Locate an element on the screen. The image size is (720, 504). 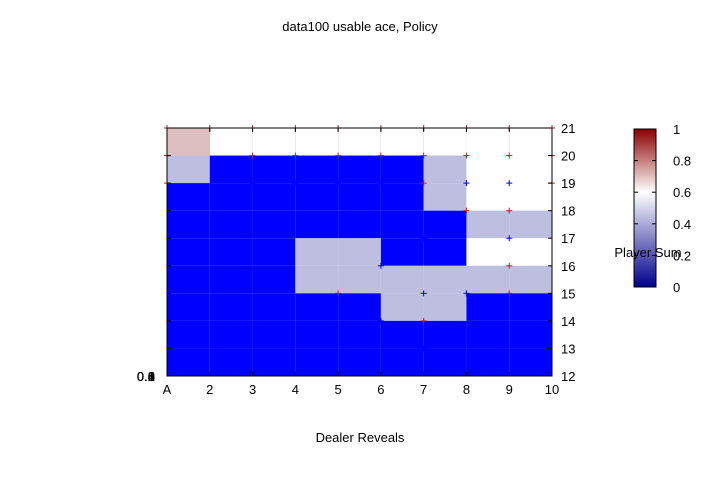
y-tick-label: 15 is located at coordinates (568, 293).